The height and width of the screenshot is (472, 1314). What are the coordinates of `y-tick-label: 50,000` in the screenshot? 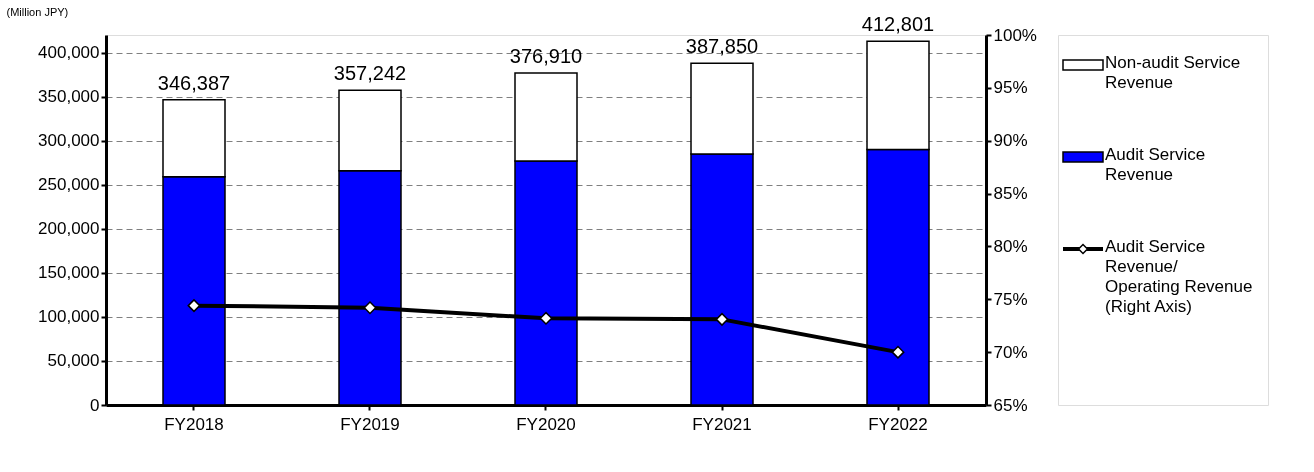 It's located at (73, 361).